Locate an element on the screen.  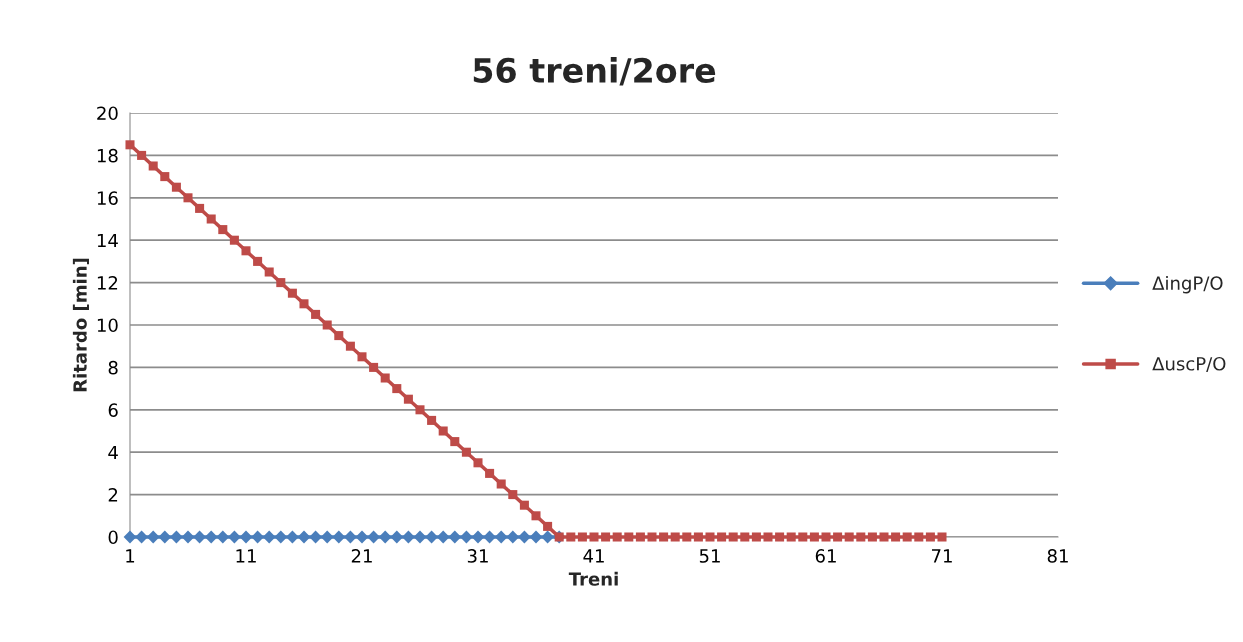
y-tick-label: 2 is located at coordinates (113, 495).